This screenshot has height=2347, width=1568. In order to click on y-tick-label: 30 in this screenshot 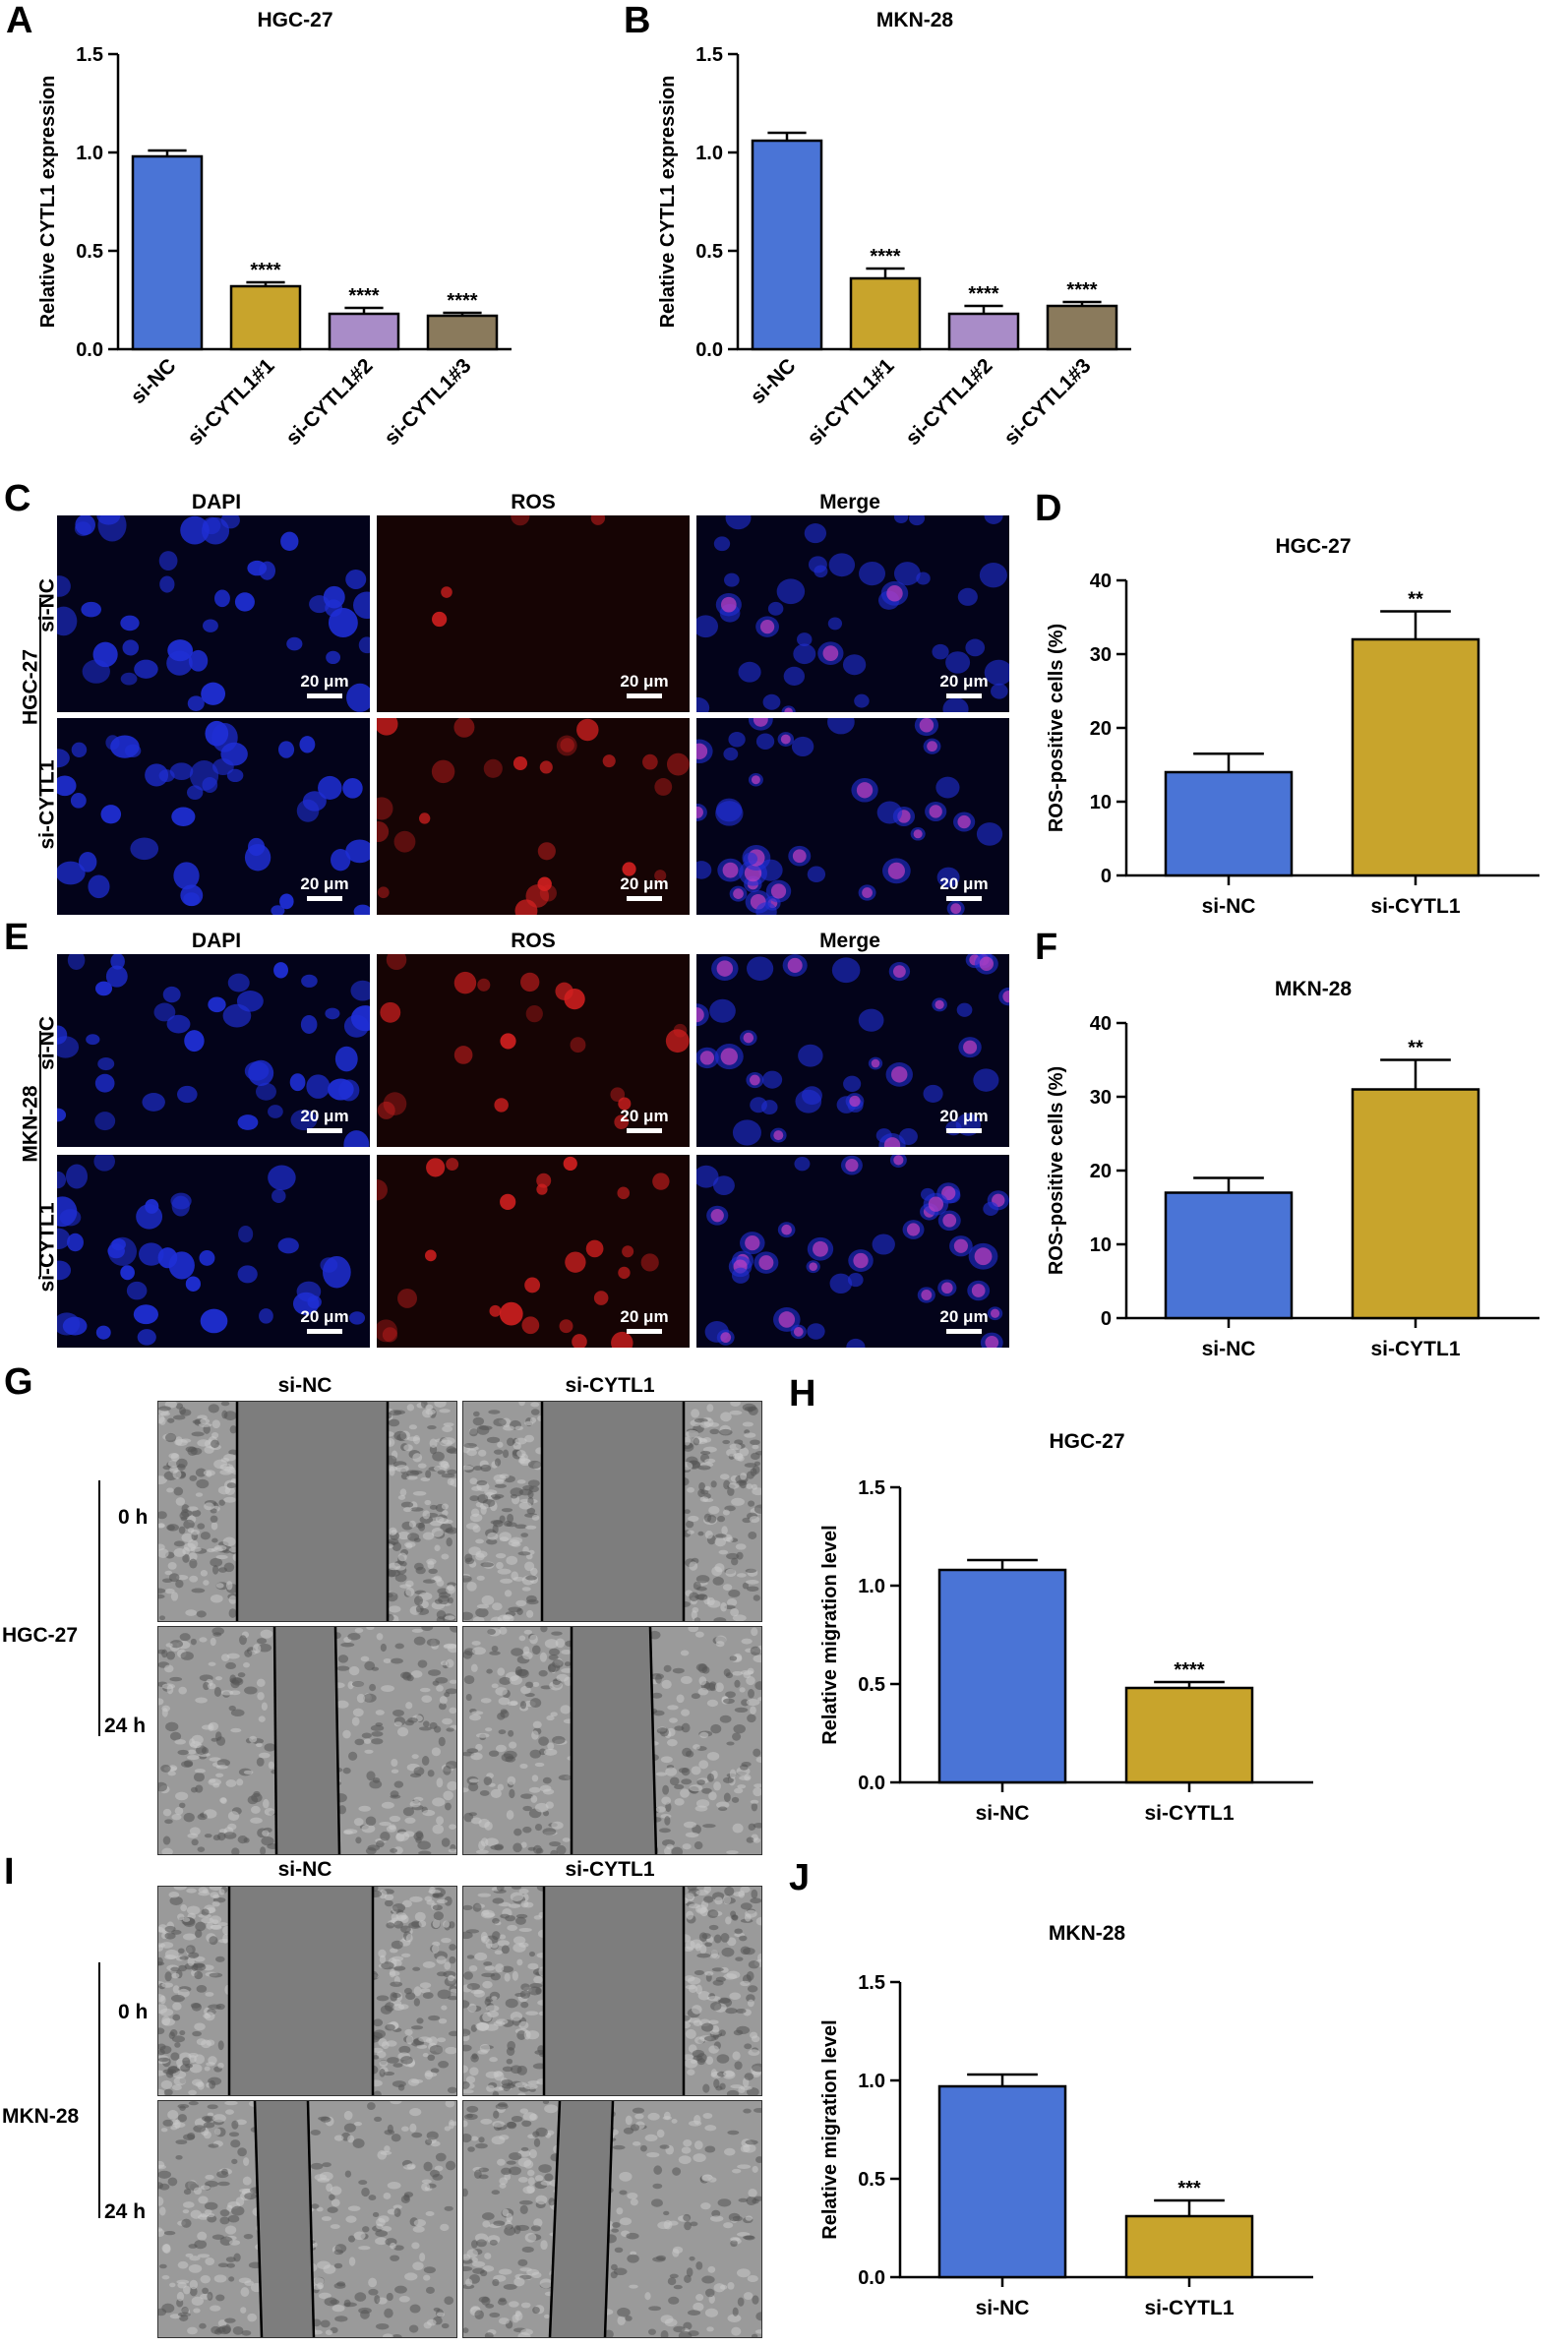, I will do `click(1101, 655)`.